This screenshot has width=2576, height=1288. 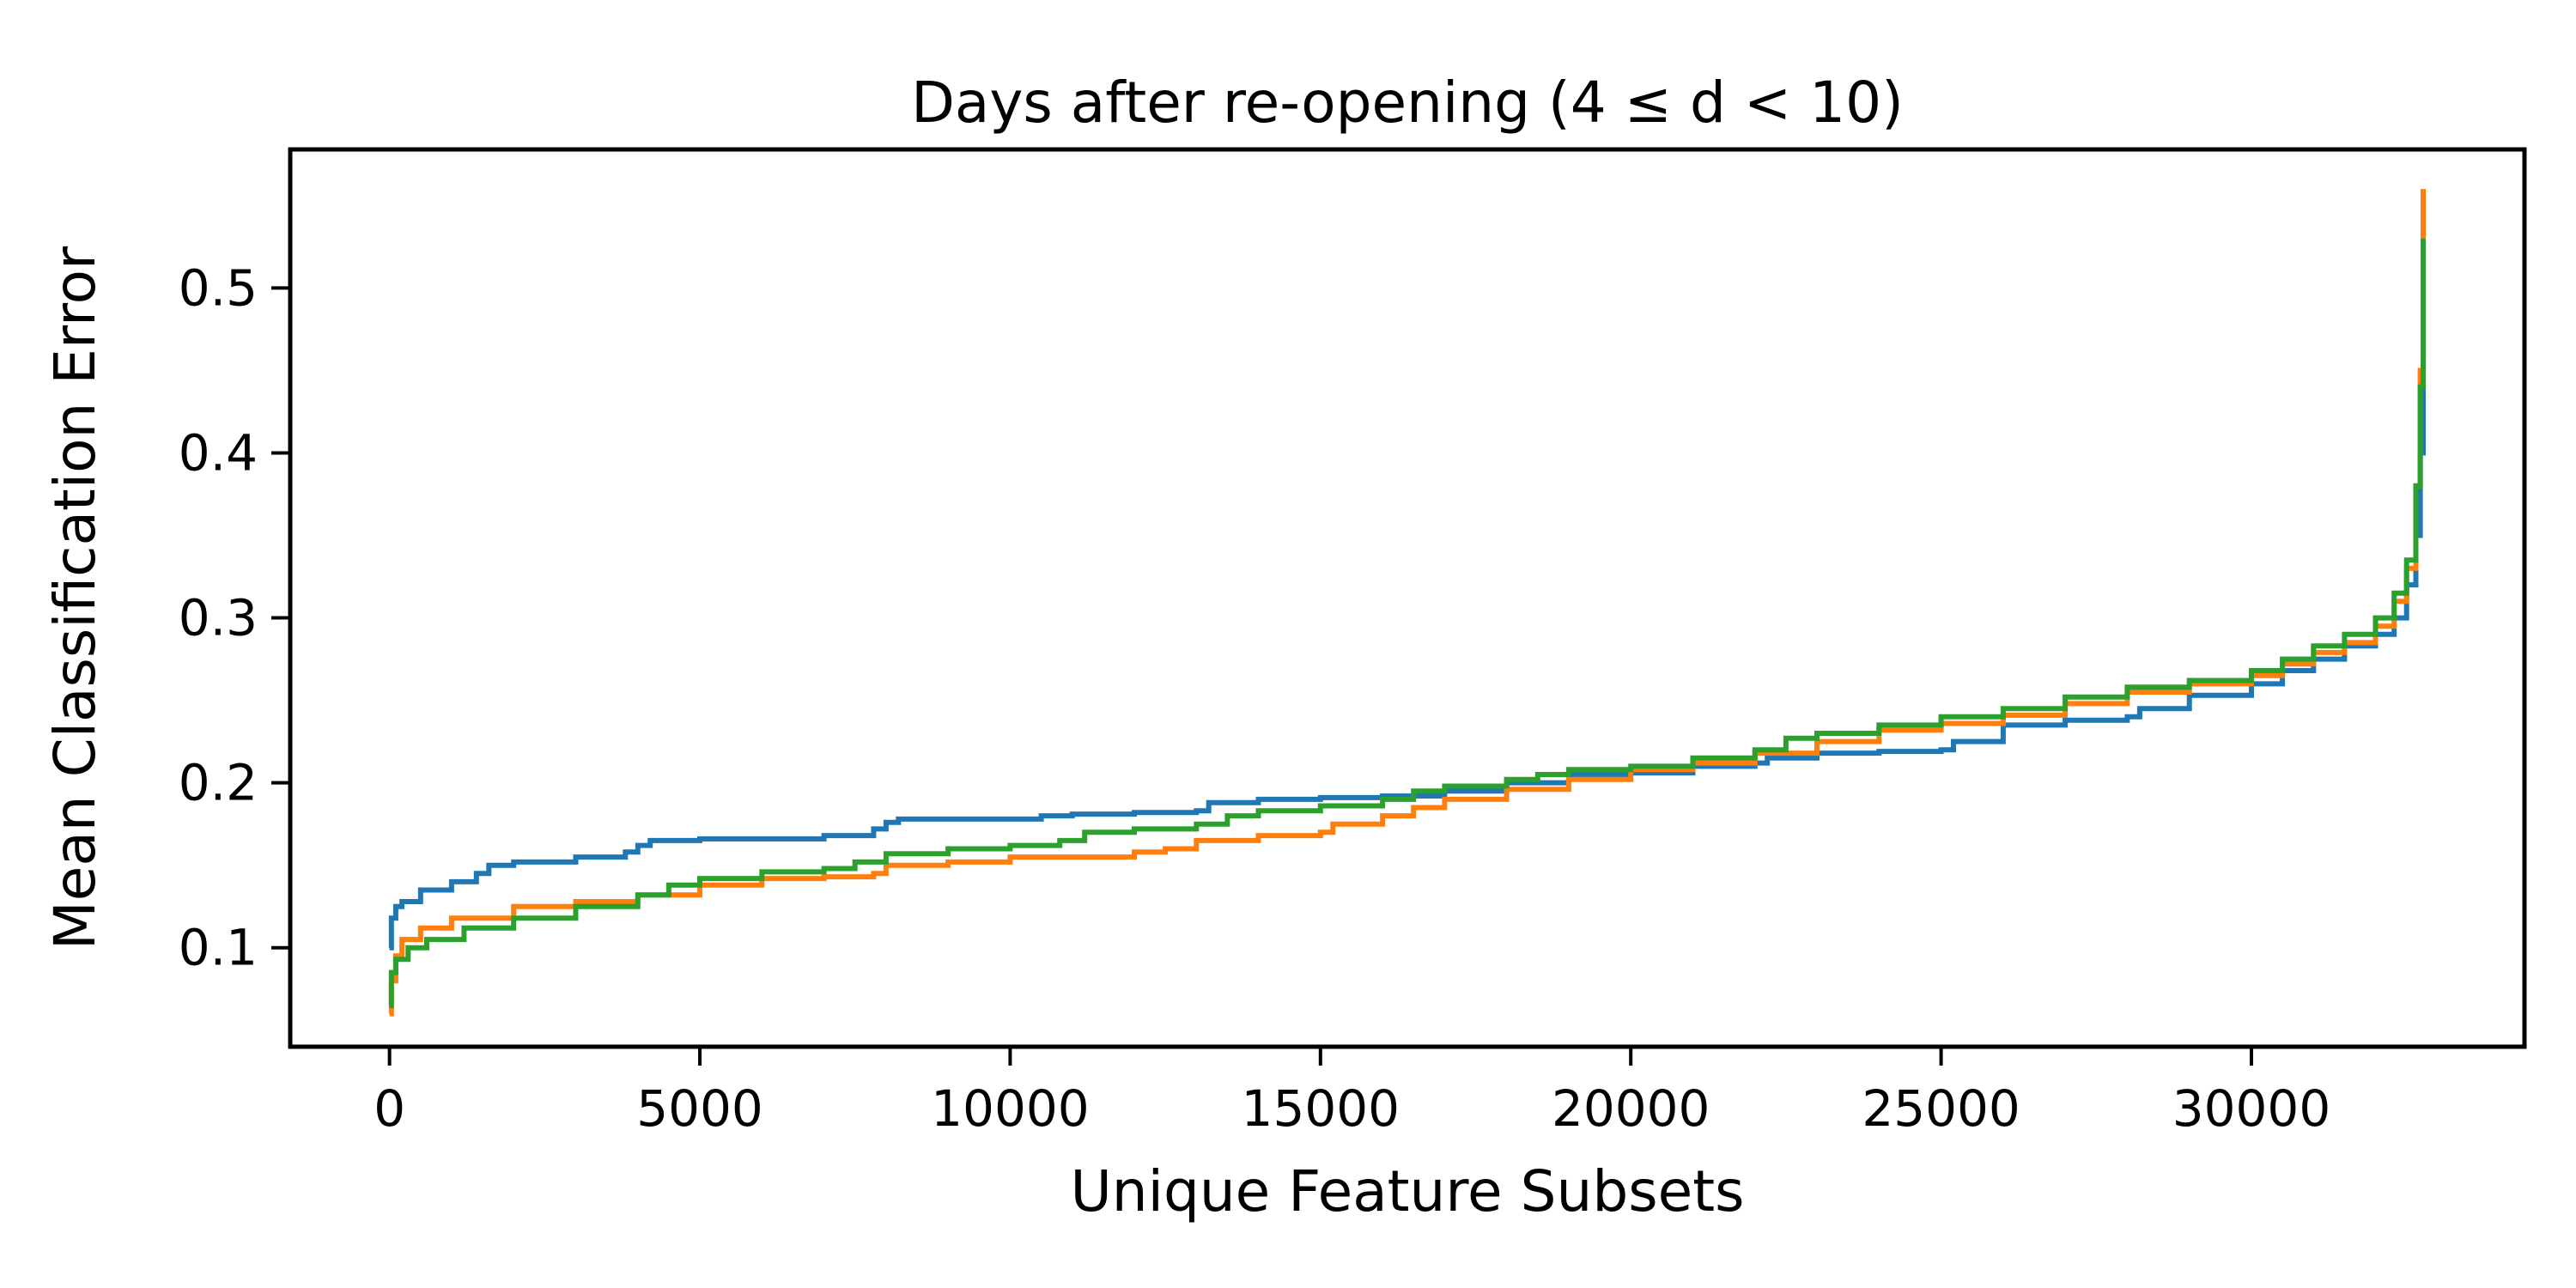 I want to click on y-axis-label: Mean Classification Error, so click(x=75, y=598).